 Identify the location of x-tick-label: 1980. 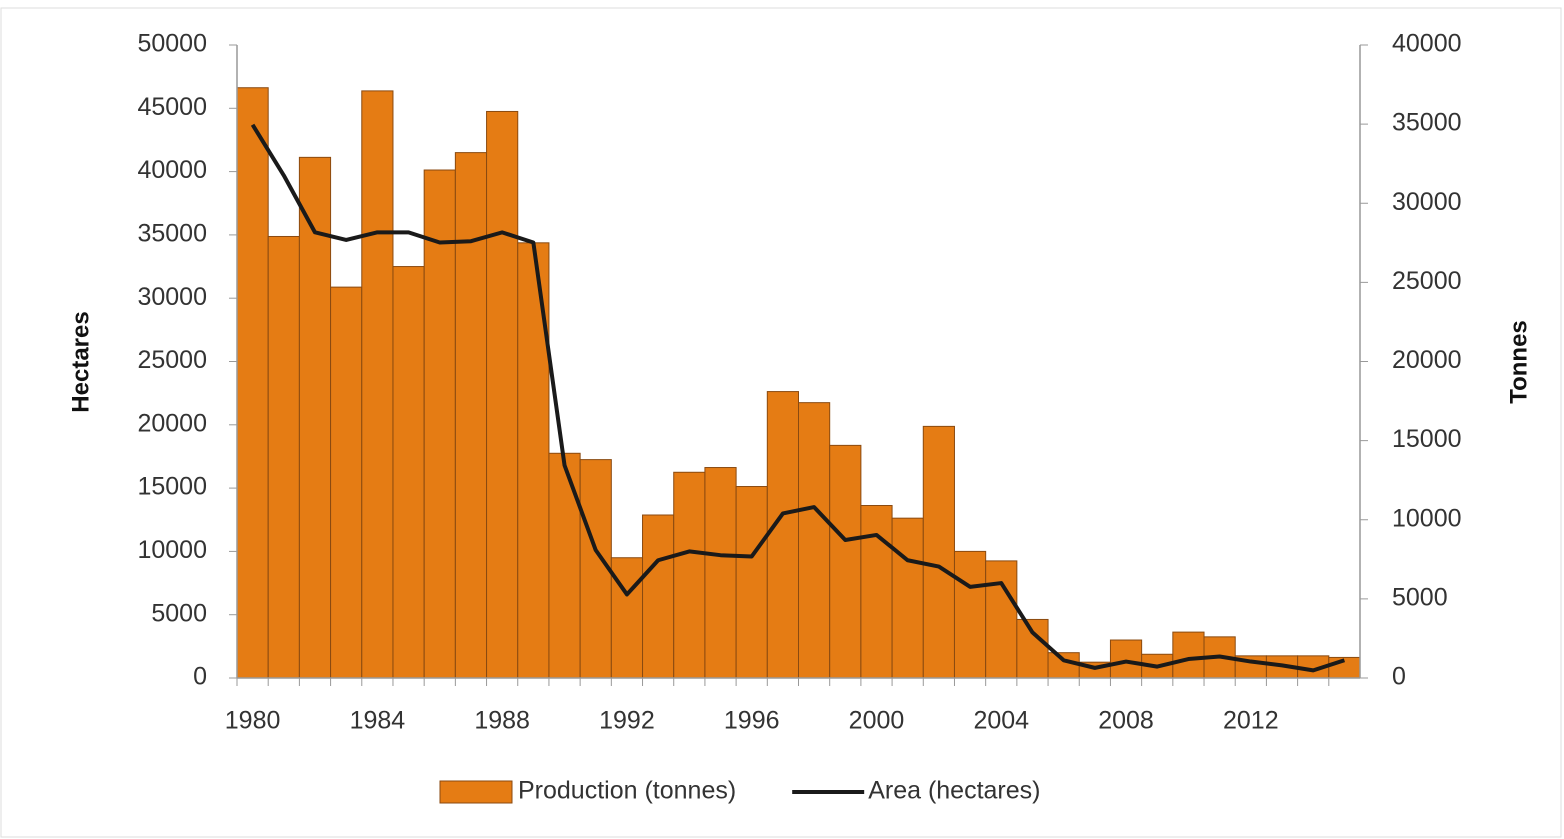
(253, 721).